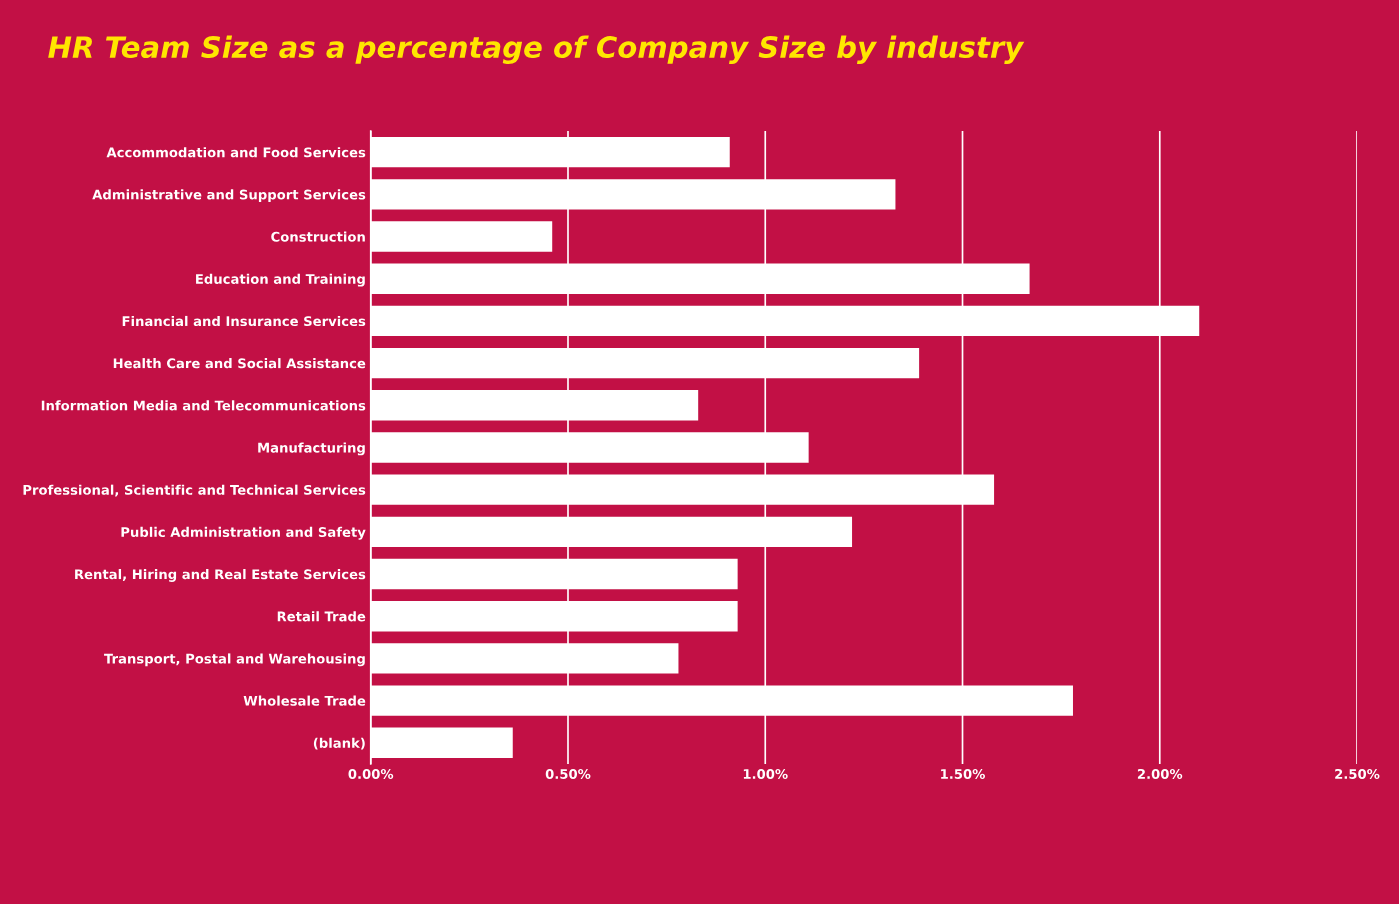 The image size is (1399, 904). I want to click on x-tick-label: 1.50%, so click(963, 773).